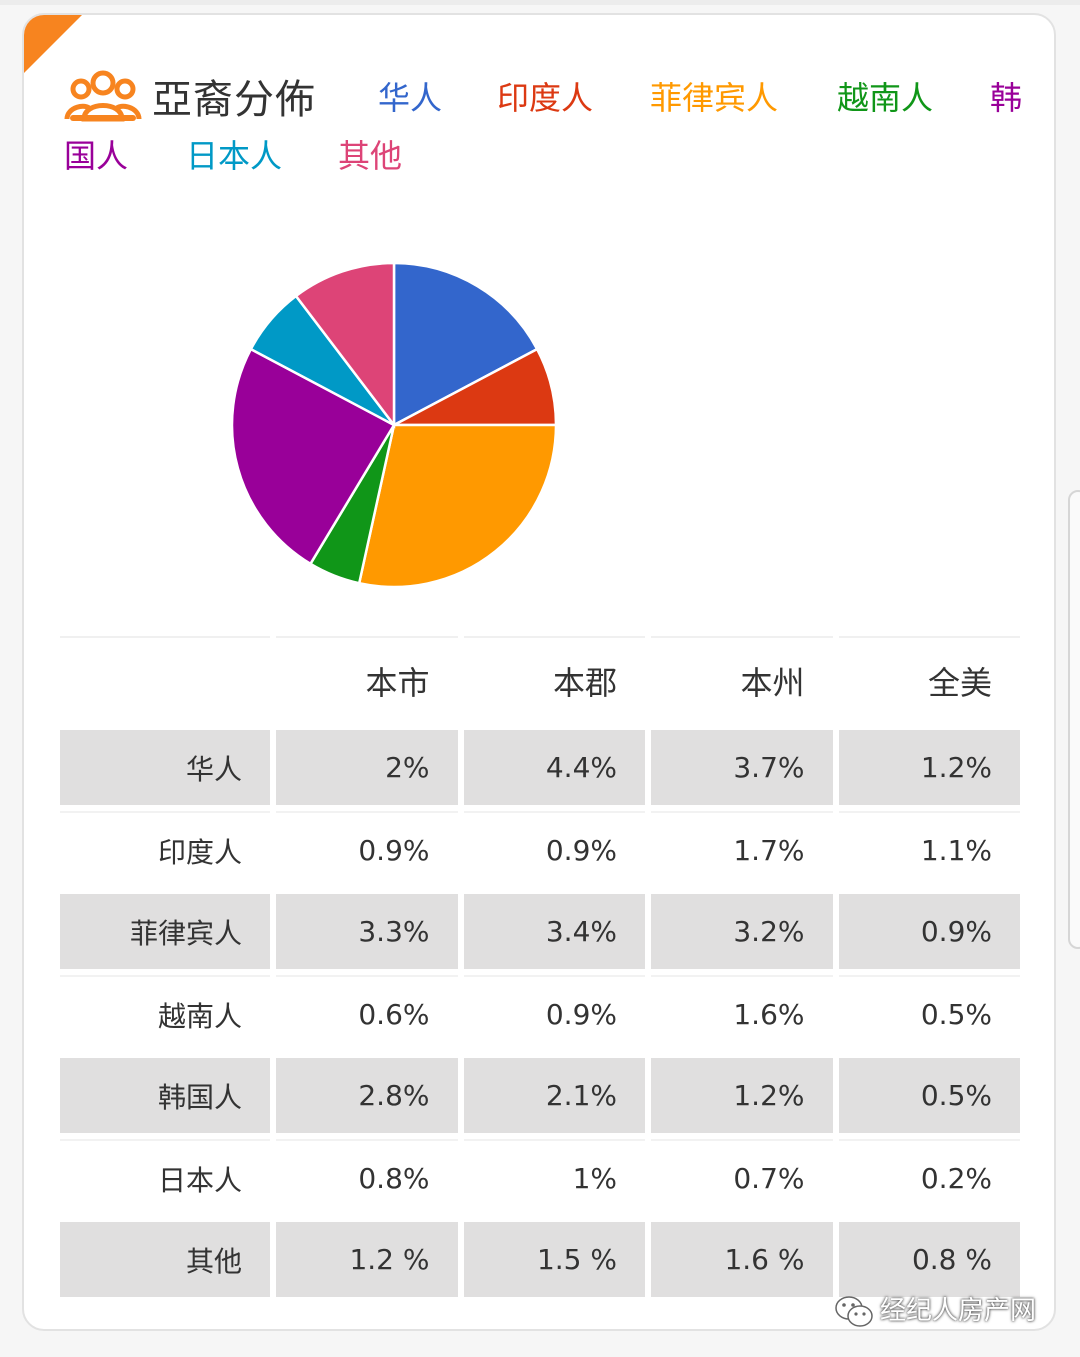  I want to click on table-cell: 1.5 %, so click(554, 1259).